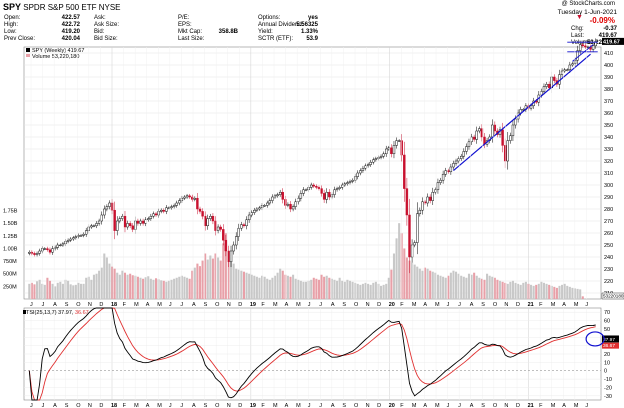 The image size is (624, 408). What do you see at coordinates (586, 305) in the screenshot?
I see `x-axis-label: J` at bounding box center [586, 305].